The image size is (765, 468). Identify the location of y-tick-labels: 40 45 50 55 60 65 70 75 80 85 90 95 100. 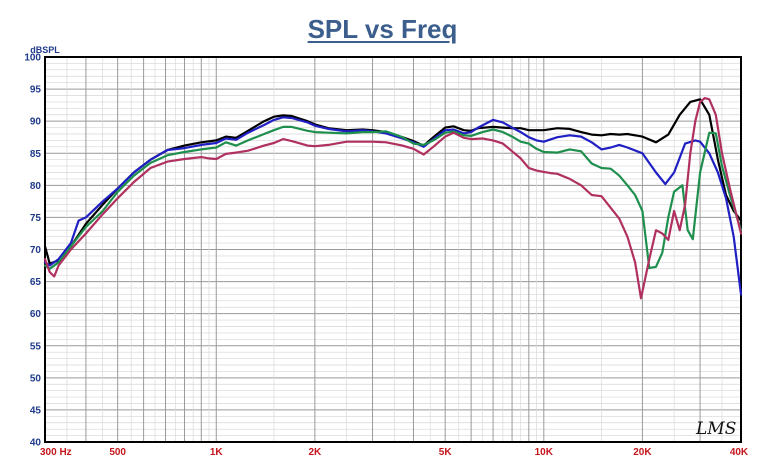
(32, 251).